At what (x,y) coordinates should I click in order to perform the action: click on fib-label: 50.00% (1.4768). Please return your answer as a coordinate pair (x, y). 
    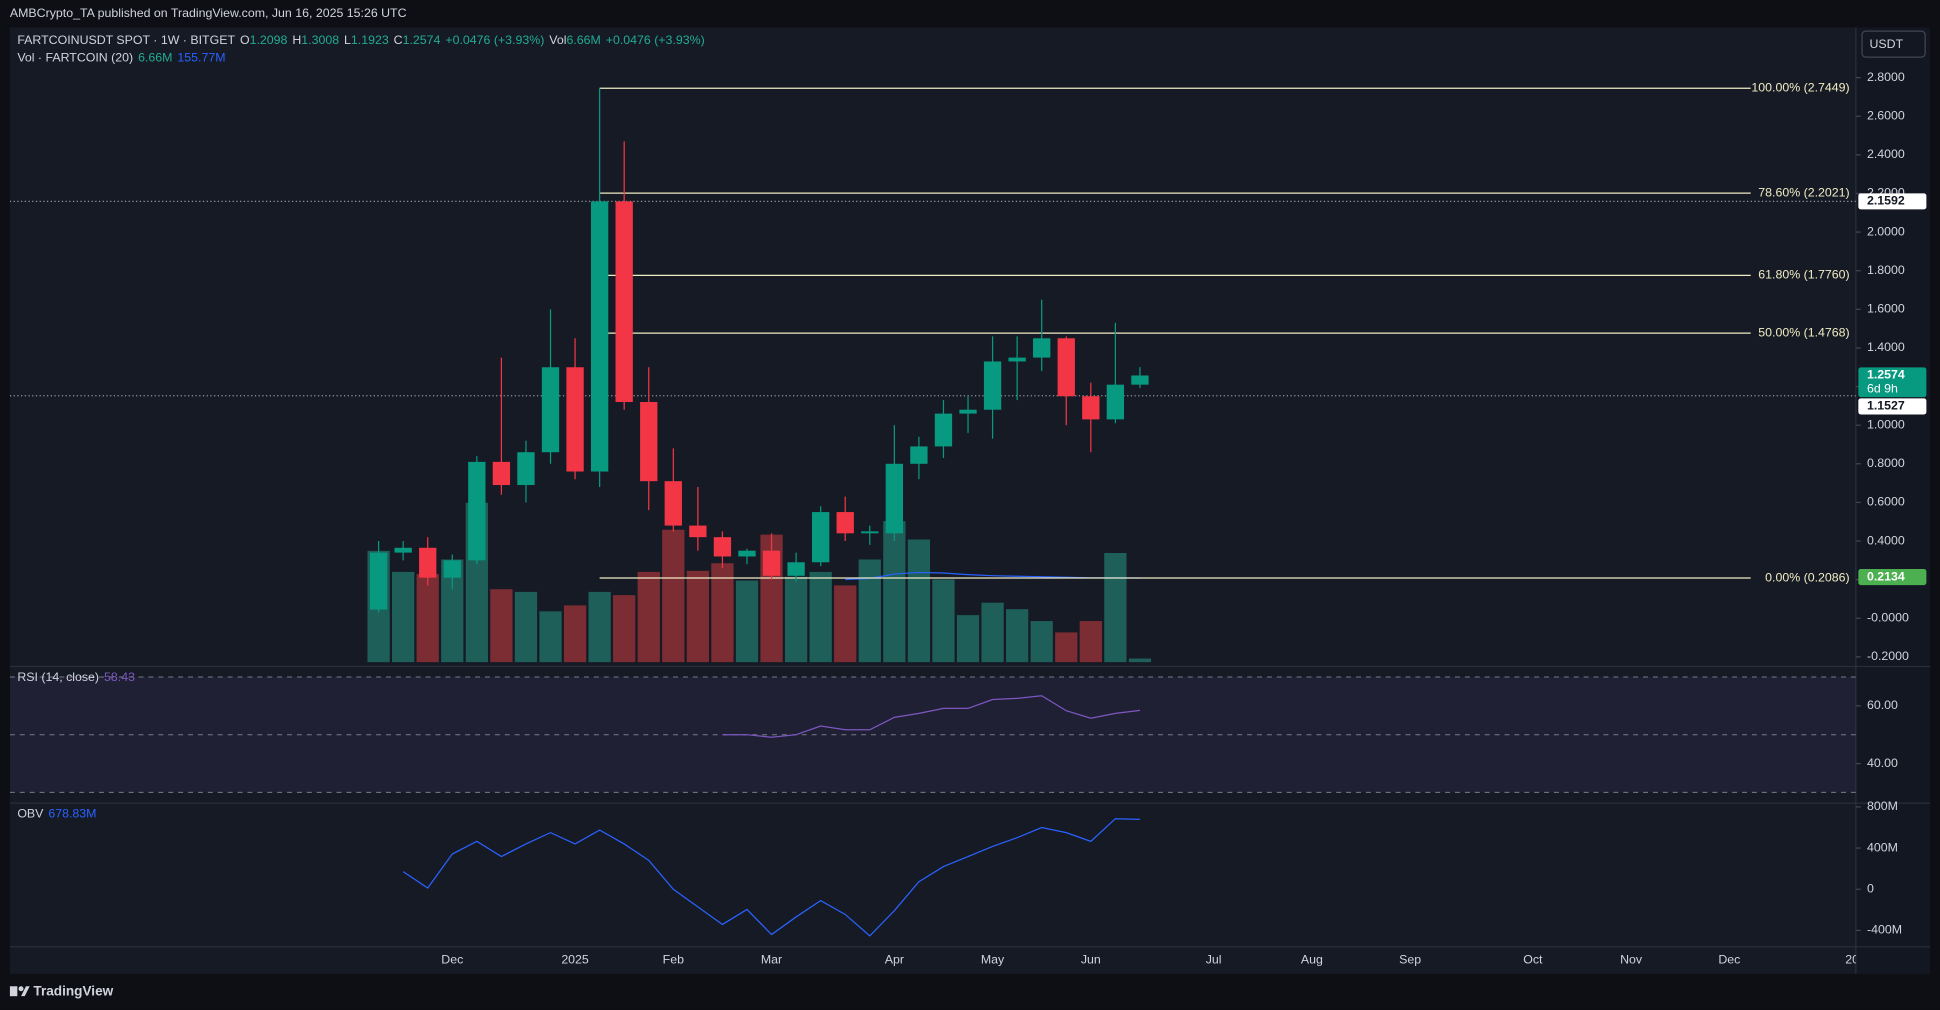
    Looking at the image, I should click on (1803, 332).